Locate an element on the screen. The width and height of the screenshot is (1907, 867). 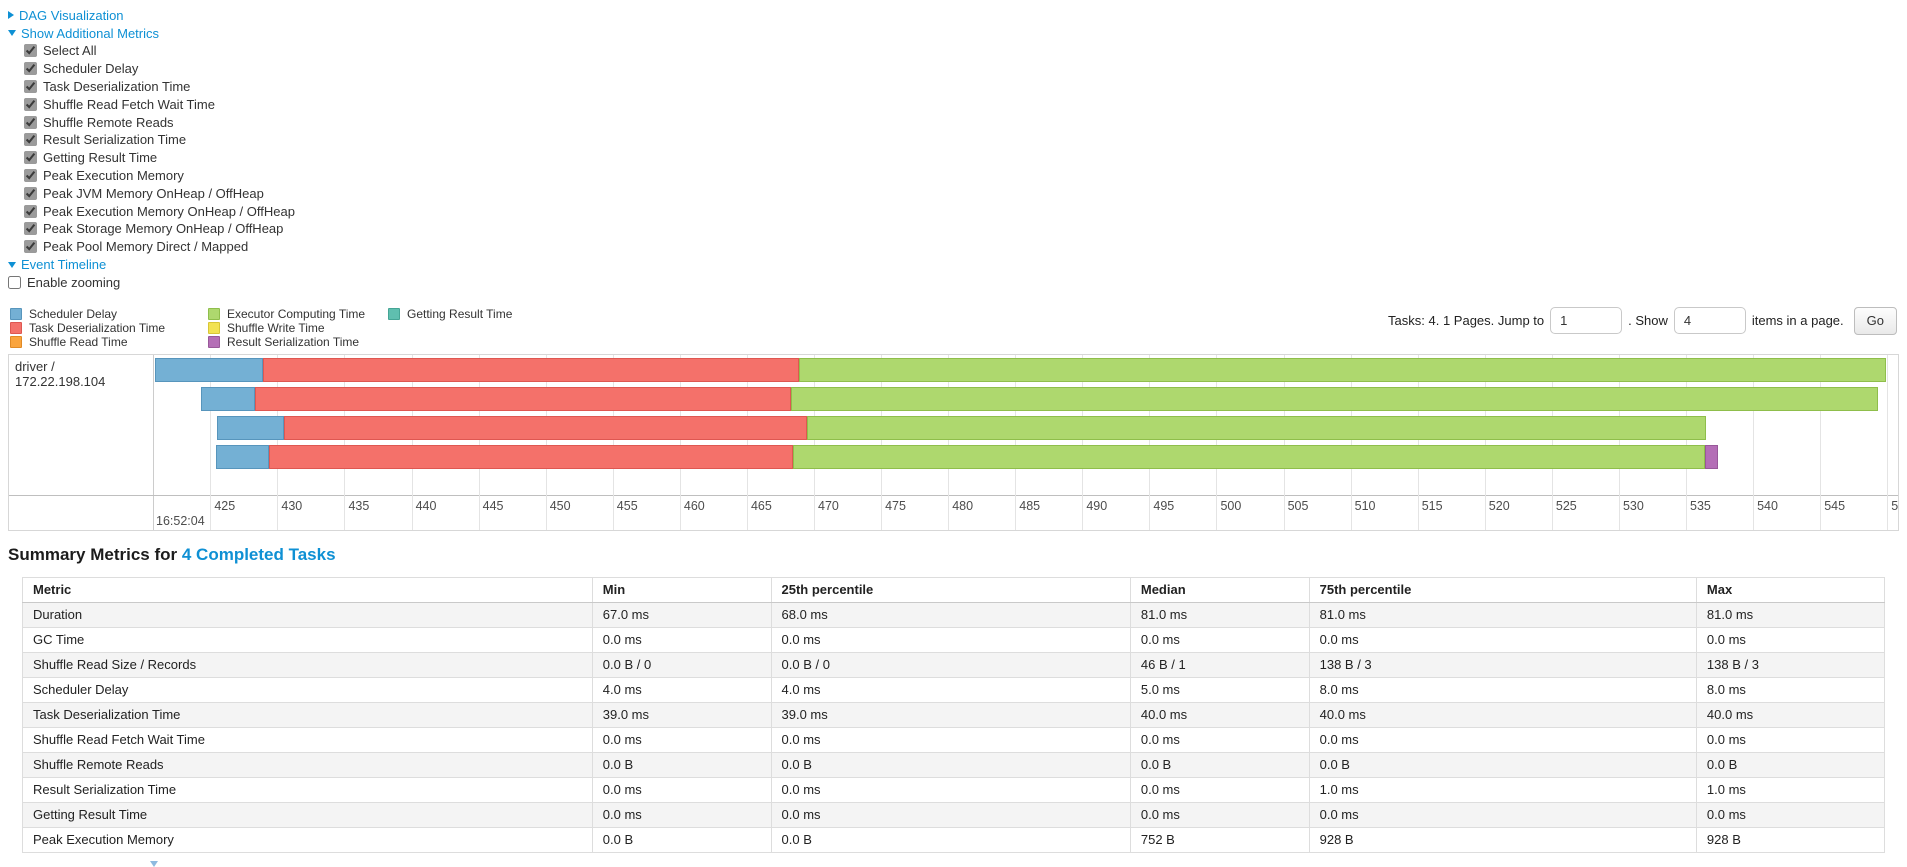
metric-checkbox-select-all is located at coordinates (30, 51).